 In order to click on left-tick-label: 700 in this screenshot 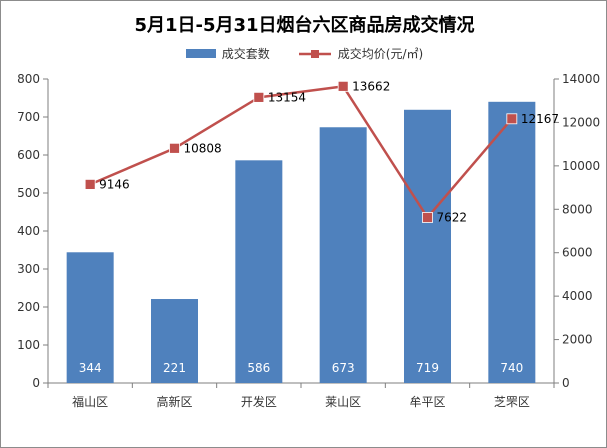, I will do `click(28, 117)`.